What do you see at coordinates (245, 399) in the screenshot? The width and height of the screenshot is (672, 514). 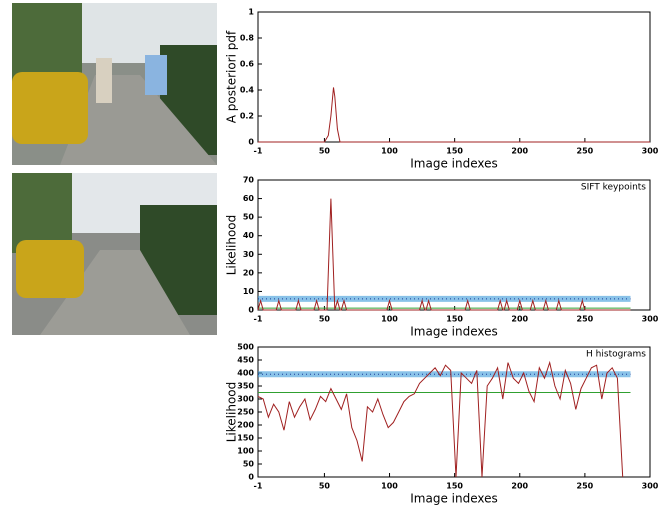 I see `y-tick-label: 300` at bounding box center [245, 399].